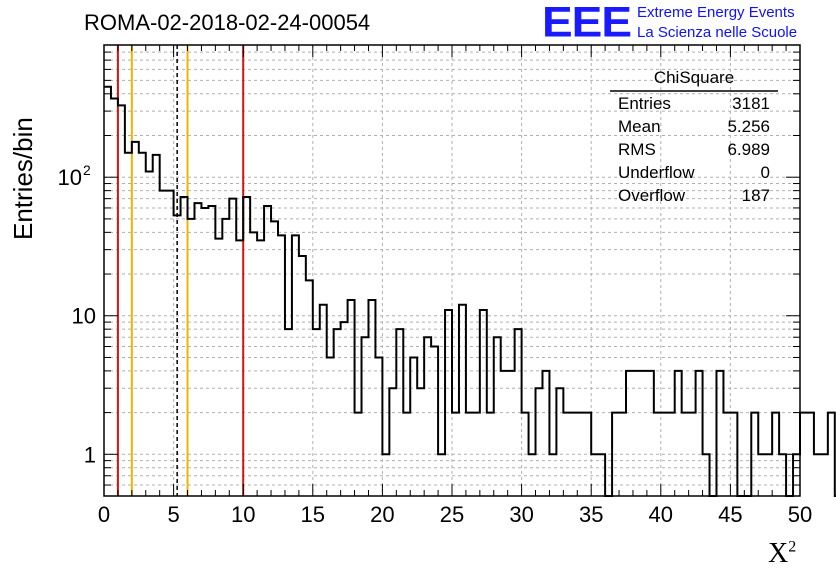 This screenshot has height=572, width=836. I want to click on x-axis-label: X2, so click(782, 554).